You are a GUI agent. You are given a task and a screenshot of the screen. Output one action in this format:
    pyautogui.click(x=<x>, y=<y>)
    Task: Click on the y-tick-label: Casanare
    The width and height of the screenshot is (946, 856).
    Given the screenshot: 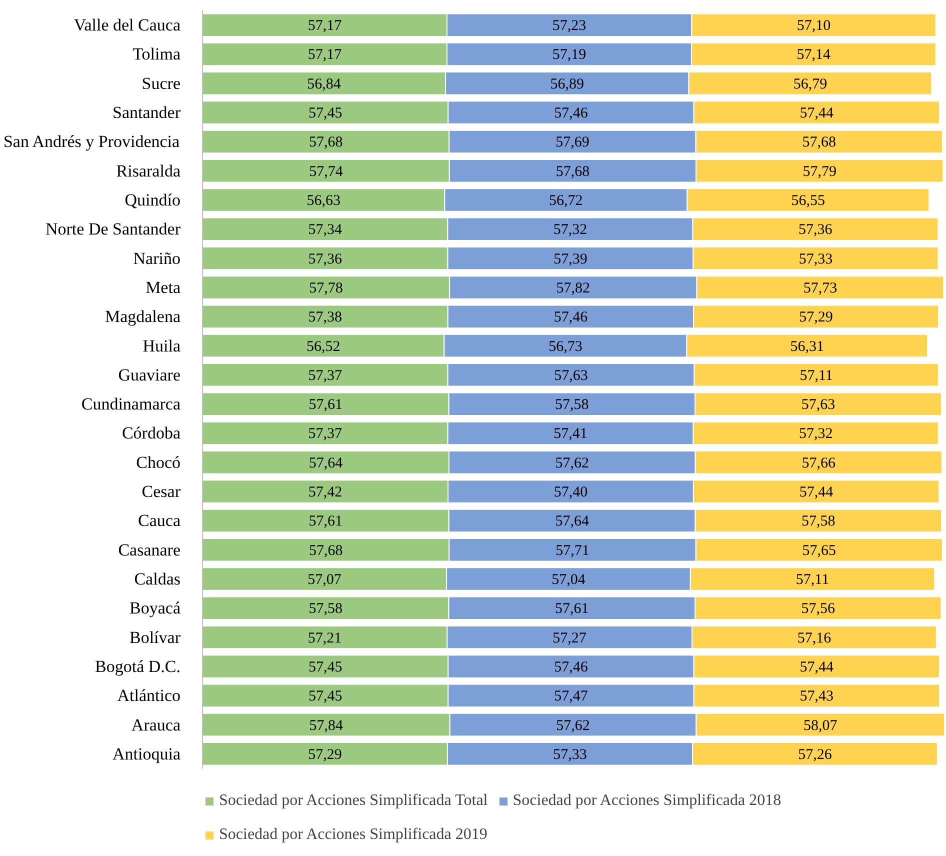 What is the action you would take?
    pyautogui.click(x=149, y=550)
    